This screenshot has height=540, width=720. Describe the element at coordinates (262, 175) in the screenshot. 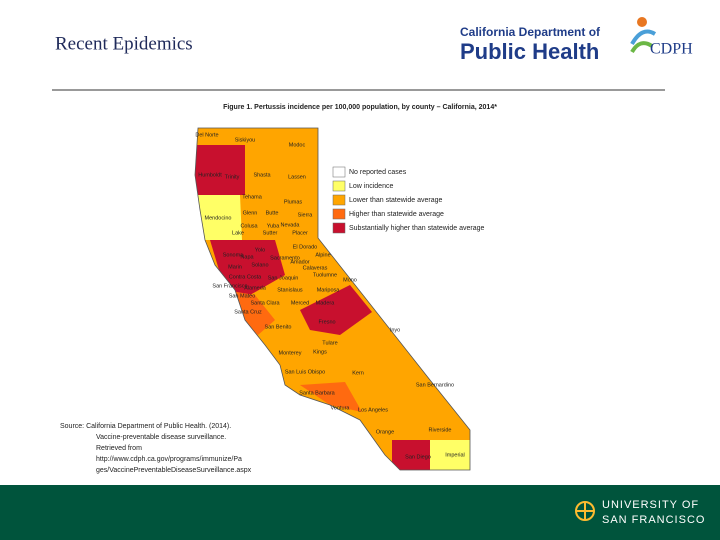

I see `county-label: Shasta` at that location.